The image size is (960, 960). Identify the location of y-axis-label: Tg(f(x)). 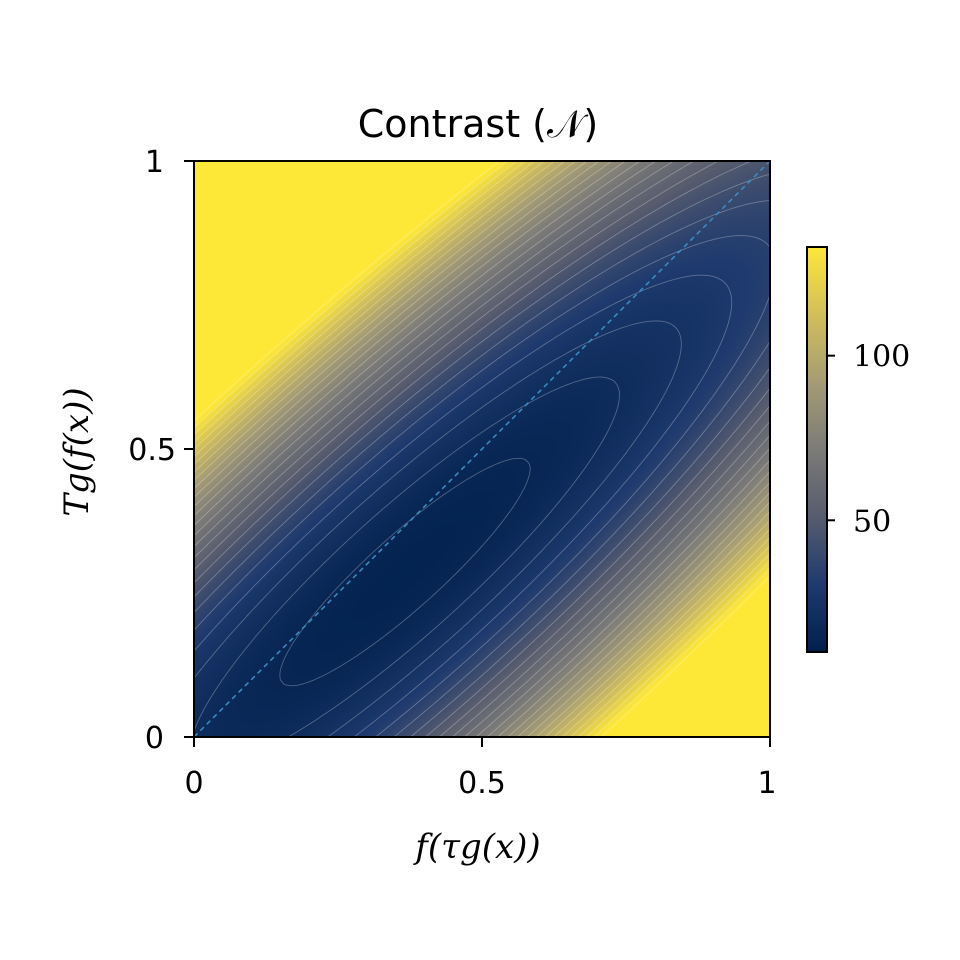
(77, 451).